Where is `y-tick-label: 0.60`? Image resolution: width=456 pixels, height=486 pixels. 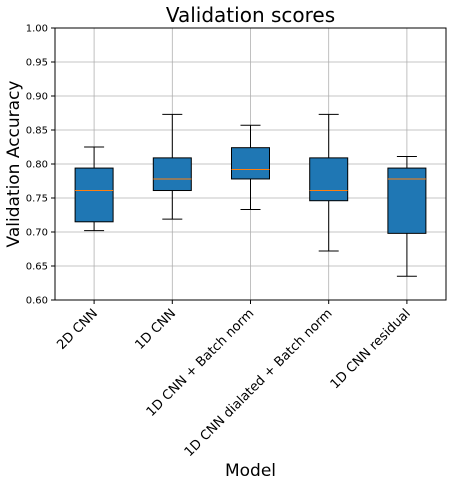
y-tick-label: 0.60 is located at coordinates (37, 301).